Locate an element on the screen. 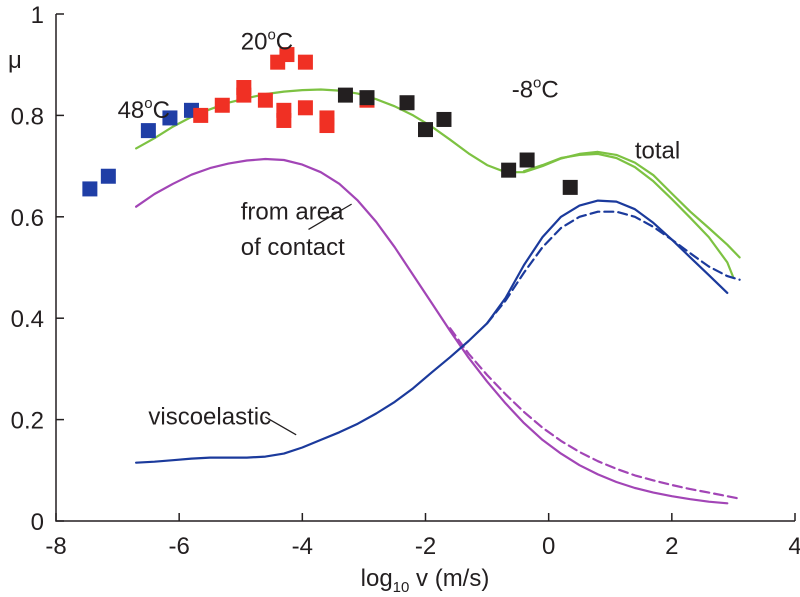 Image resolution: width=800 pixels, height=597 pixels. y-tick-label: 1 is located at coordinates (37, 15).